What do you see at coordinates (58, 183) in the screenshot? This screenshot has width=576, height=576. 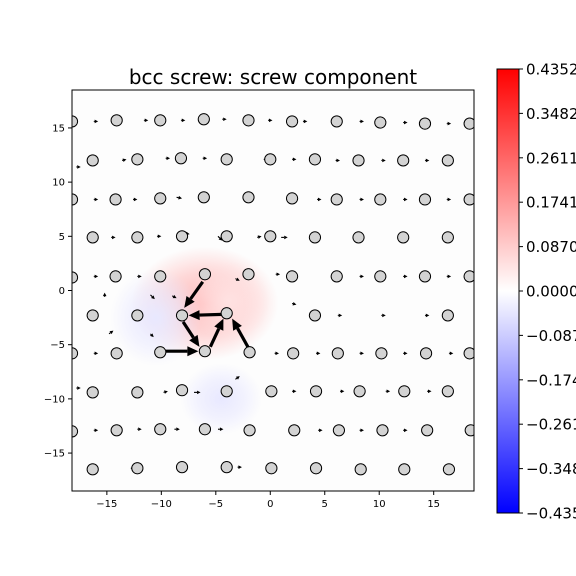 I see `y-tick-label: 10` at bounding box center [58, 183].